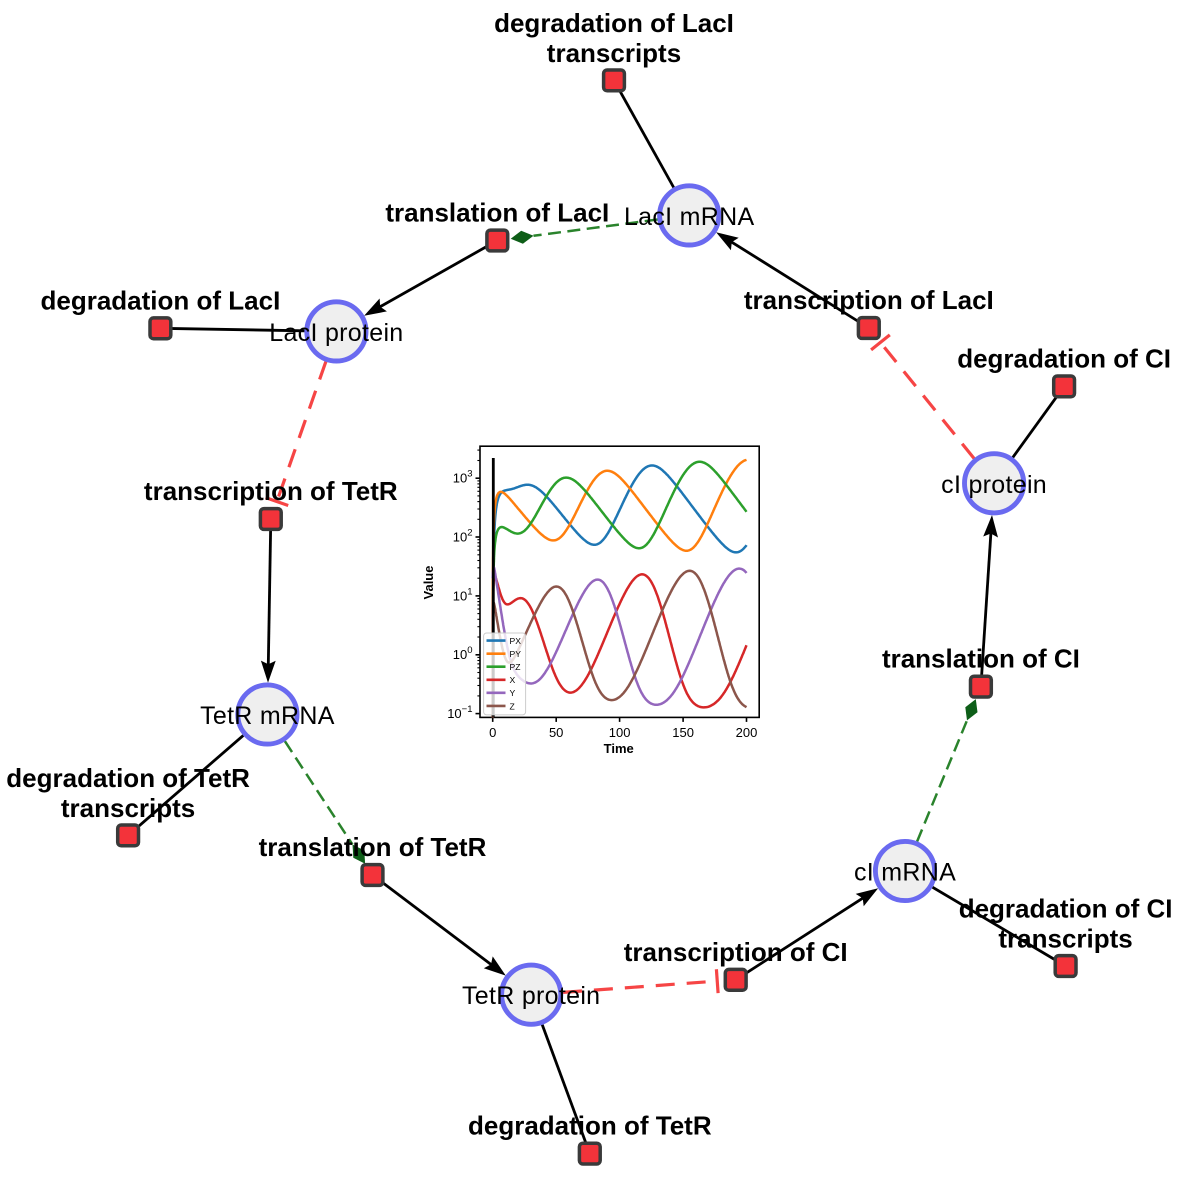  I want to click on svg-text: 150, so click(683, 732).